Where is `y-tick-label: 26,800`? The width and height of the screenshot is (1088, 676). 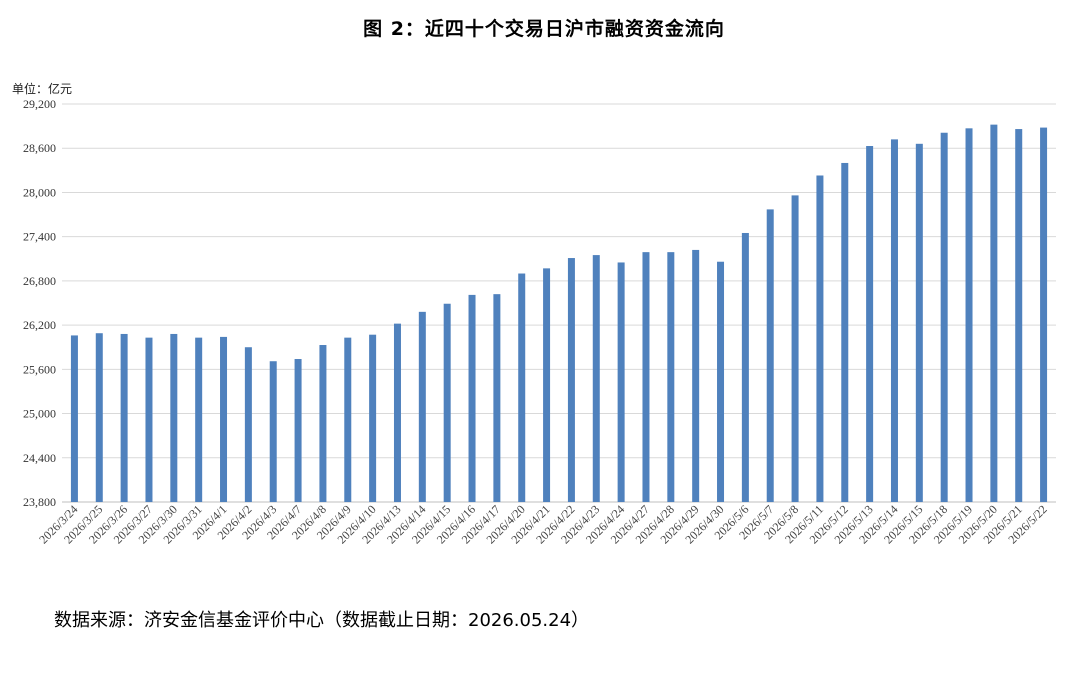 y-tick-label: 26,800 is located at coordinates (39, 281).